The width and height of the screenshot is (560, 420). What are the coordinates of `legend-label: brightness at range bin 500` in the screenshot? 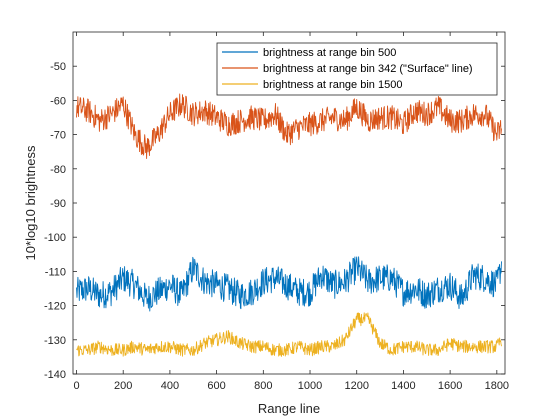 It's located at (329, 53).